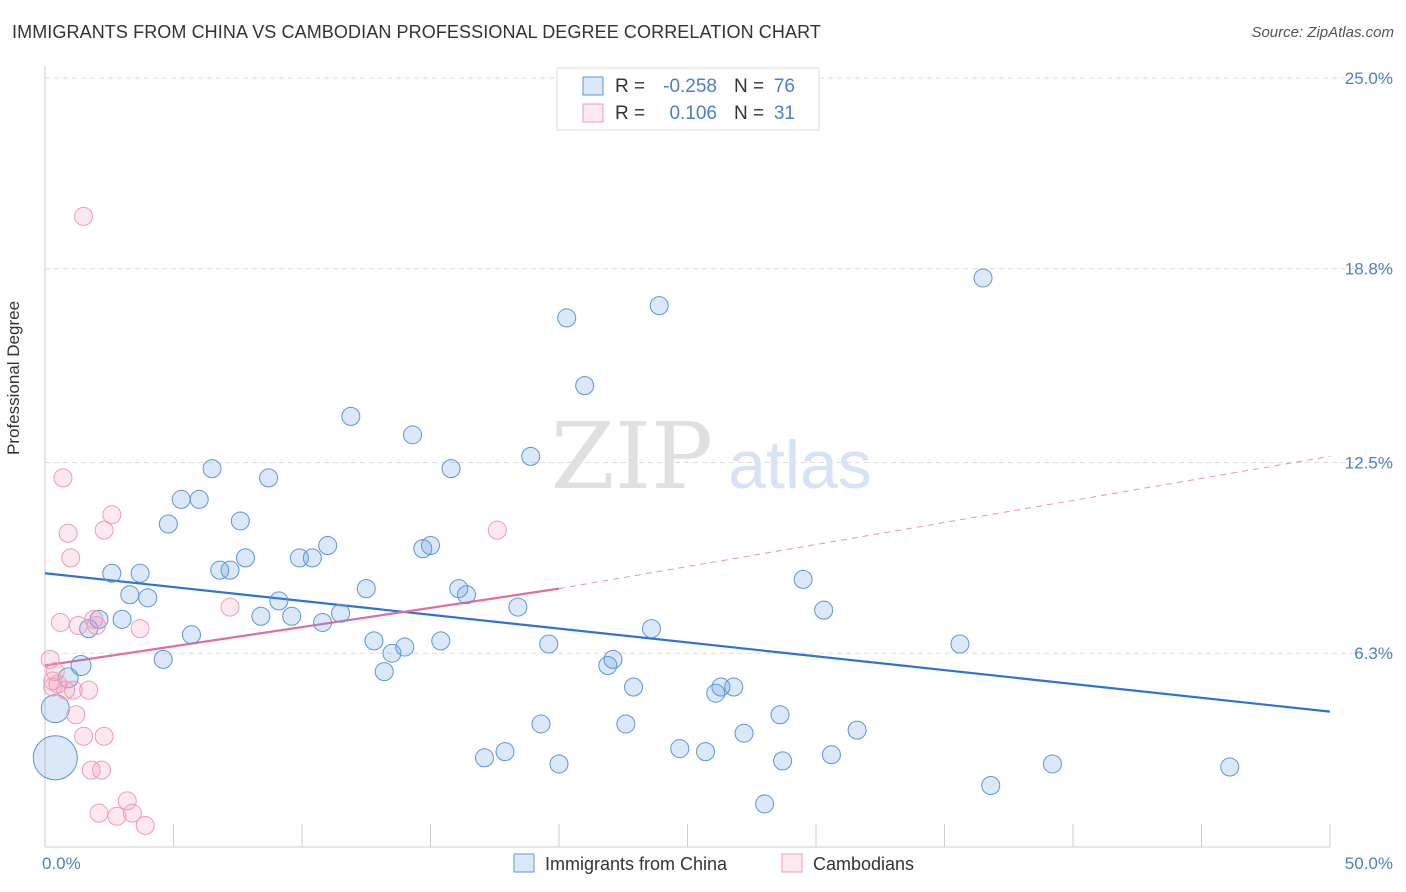 This screenshot has width=1406, height=892. Describe the element at coordinates (1369, 269) in the screenshot. I see `y-tick-label: 18.8%` at that location.